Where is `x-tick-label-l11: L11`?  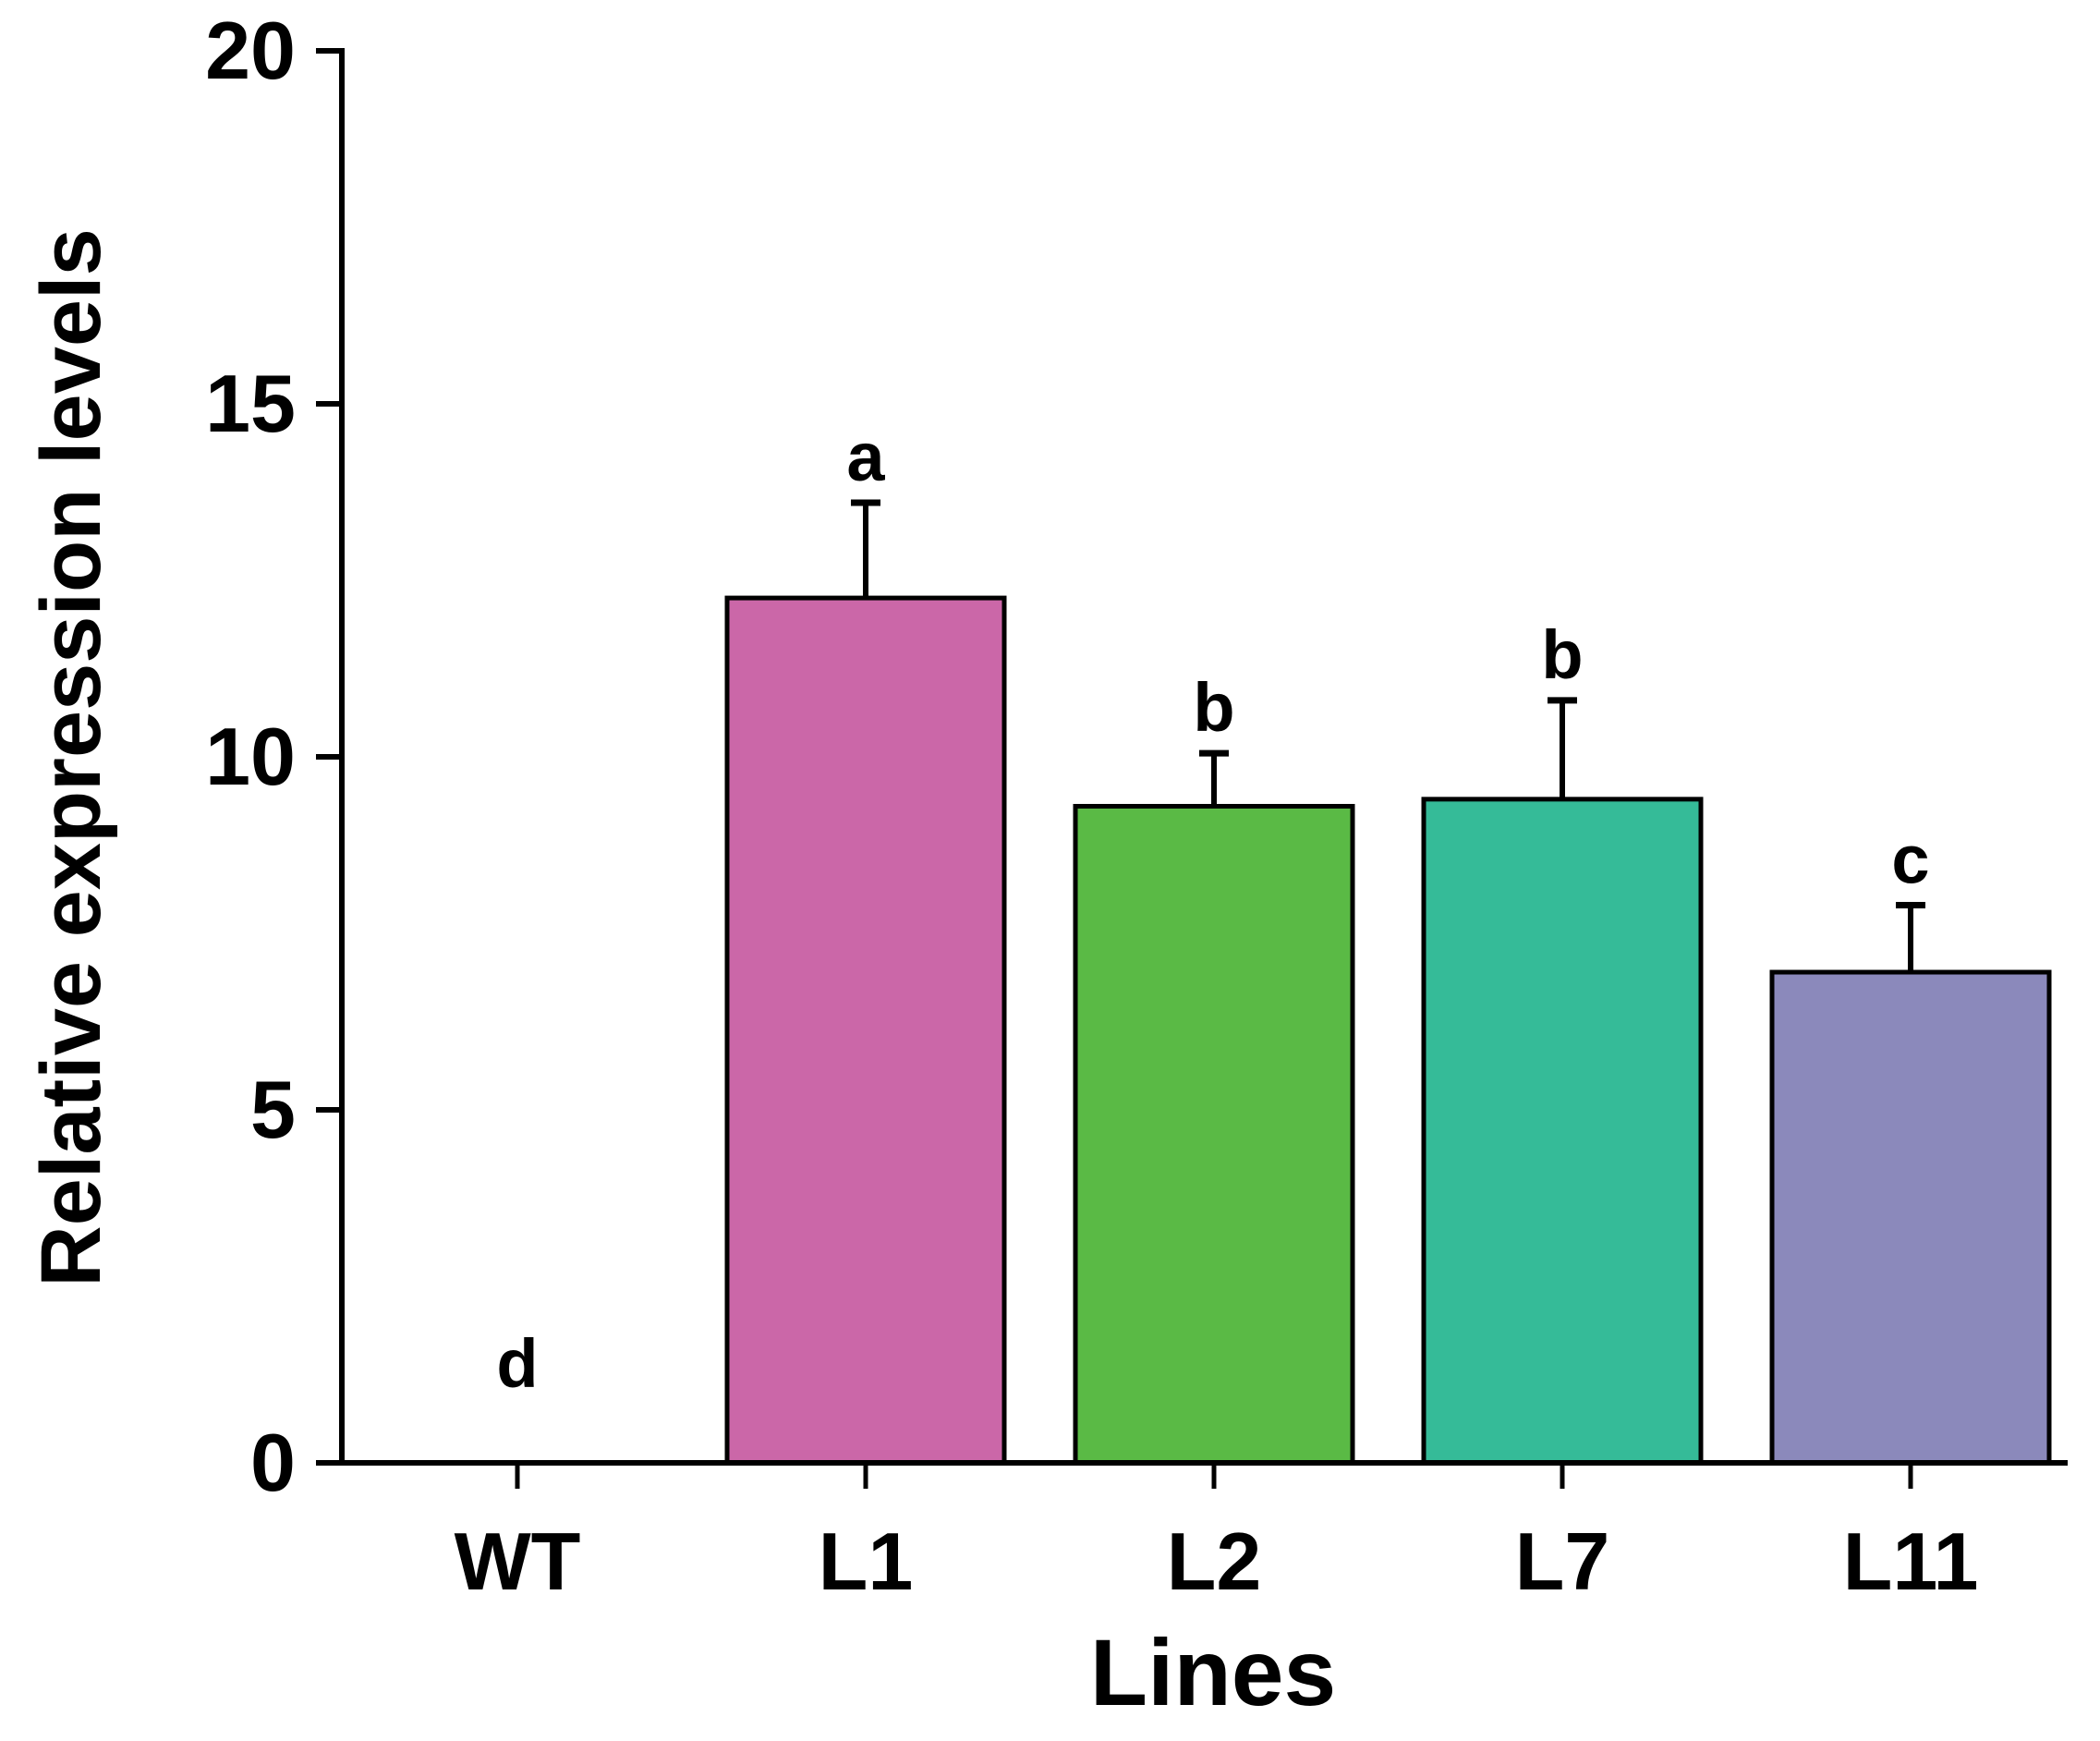 x-tick-label-l11: L11 is located at coordinates (1911, 1561).